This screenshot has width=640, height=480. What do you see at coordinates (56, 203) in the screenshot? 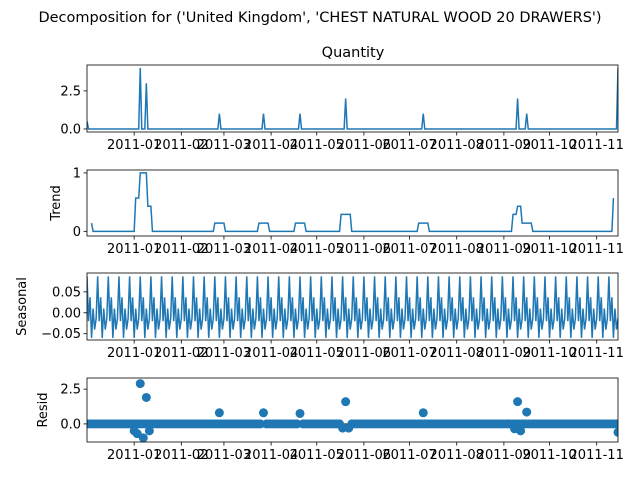
I see `y-axis-label: Trend` at bounding box center [56, 203].